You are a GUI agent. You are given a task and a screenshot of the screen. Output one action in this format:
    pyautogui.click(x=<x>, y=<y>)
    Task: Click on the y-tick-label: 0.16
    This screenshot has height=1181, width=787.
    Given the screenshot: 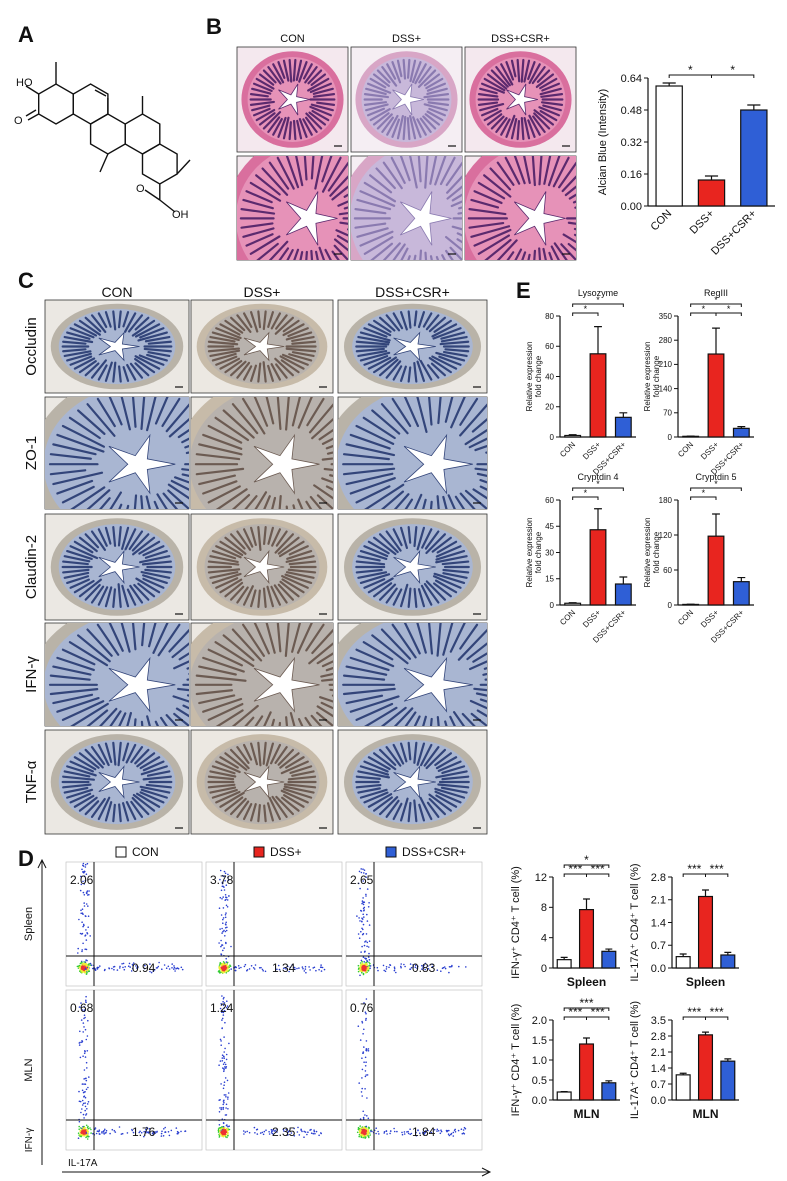 What is the action you would take?
    pyautogui.click(x=631, y=175)
    